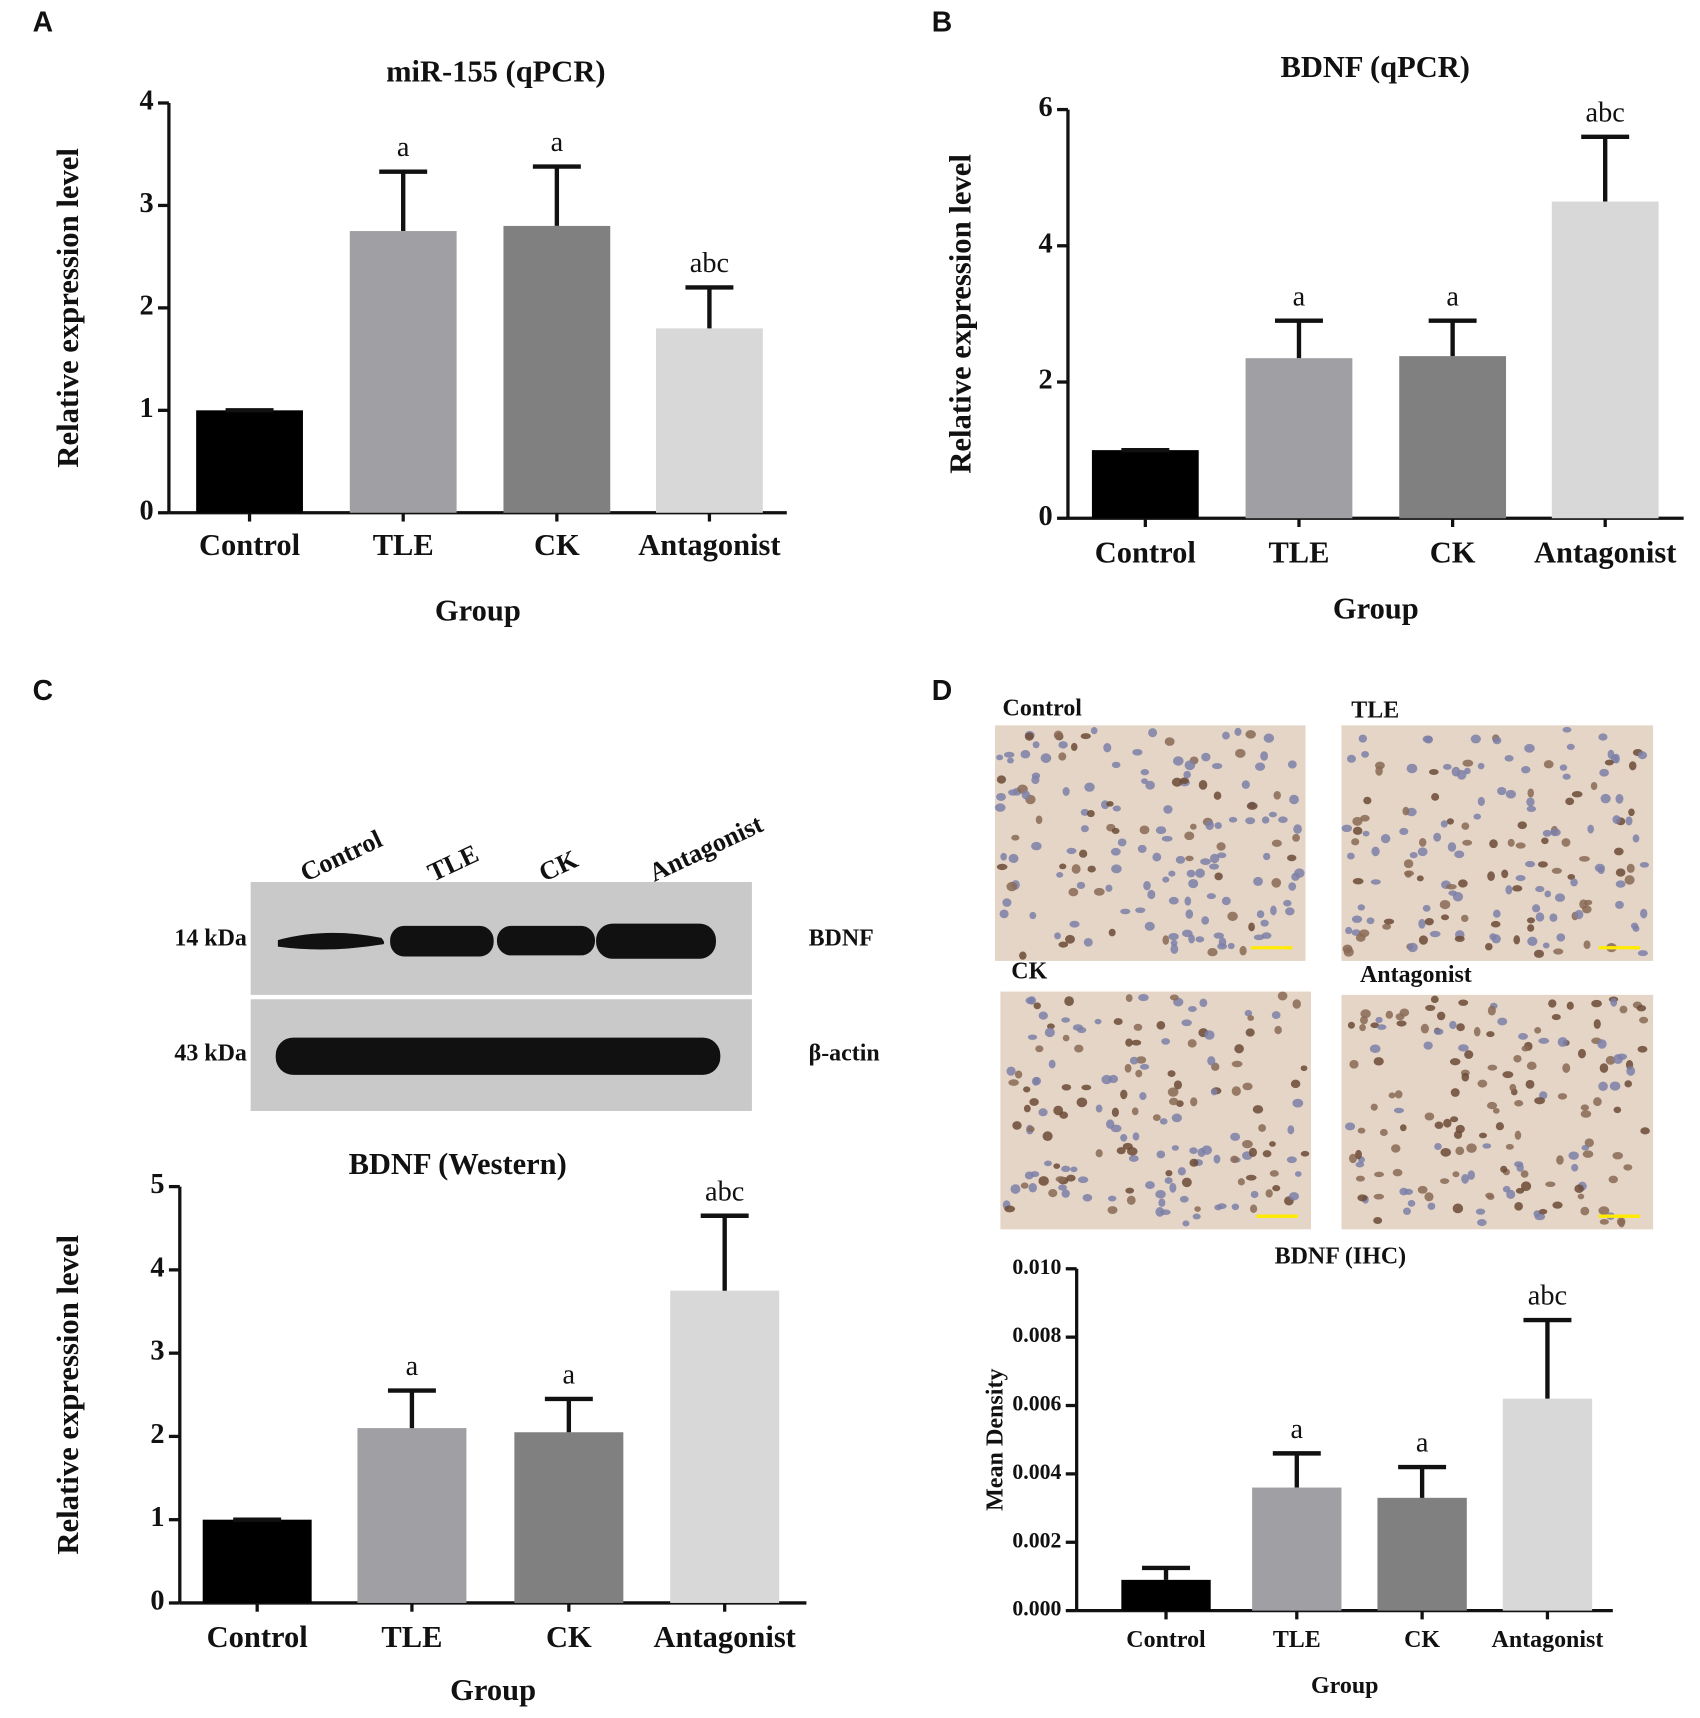  Describe the element at coordinates (146, 203) in the screenshot. I see `y-tick-label: 3` at that location.